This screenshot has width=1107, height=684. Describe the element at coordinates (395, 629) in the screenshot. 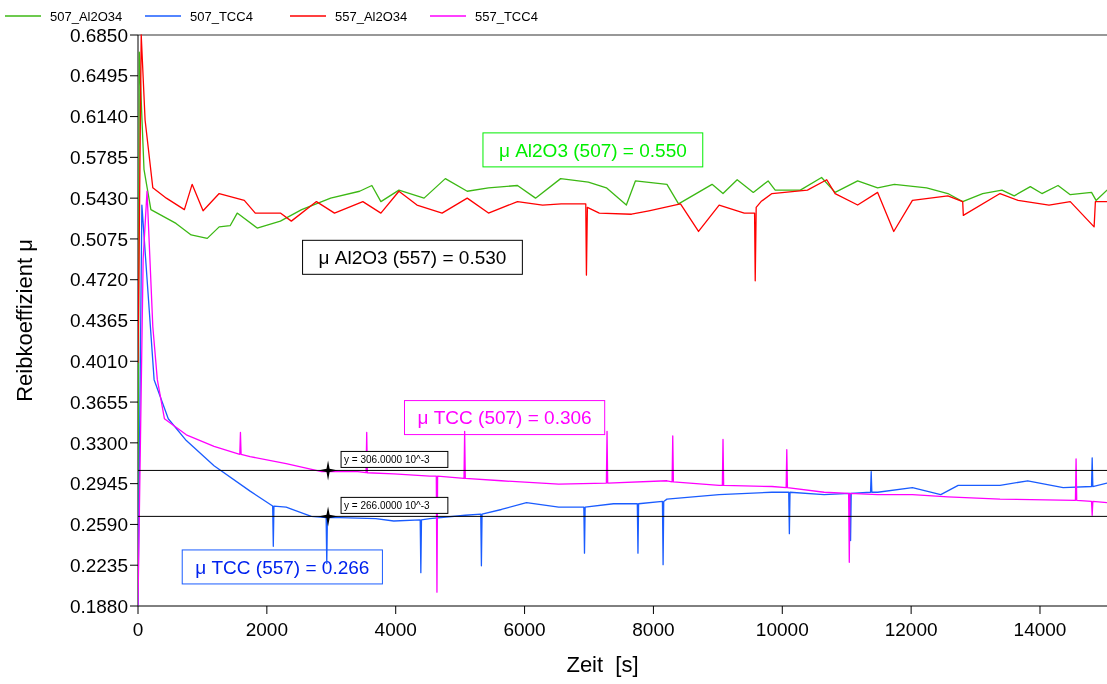

I see `x-tick-label: 4000` at that location.